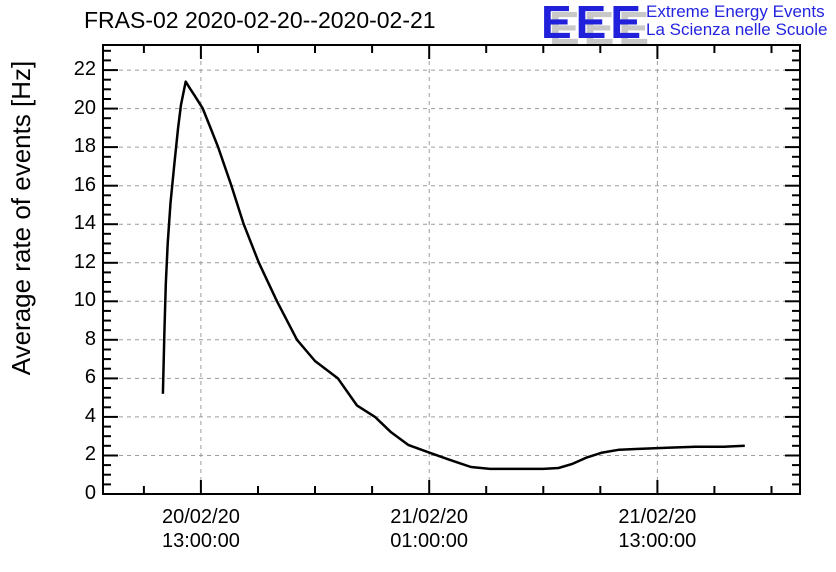  What do you see at coordinates (90, 454) in the screenshot?
I see `y-tick-label: 2` at bounding box center [90, 454].